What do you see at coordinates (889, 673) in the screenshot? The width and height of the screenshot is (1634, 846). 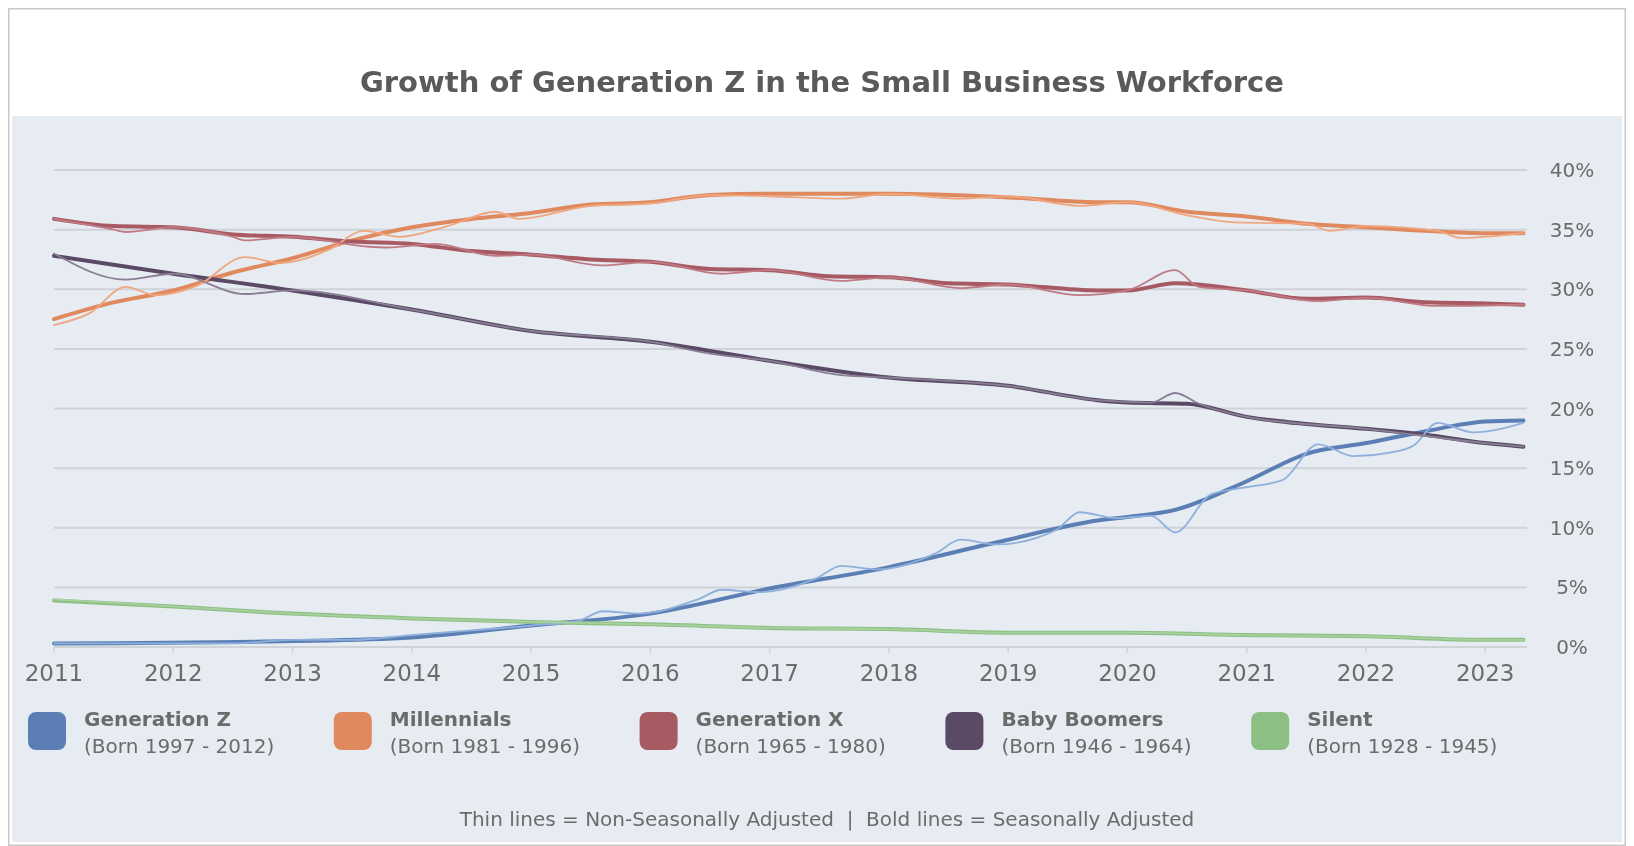 I see `x-tick-label: 2018` at bounding box center [889, 673].